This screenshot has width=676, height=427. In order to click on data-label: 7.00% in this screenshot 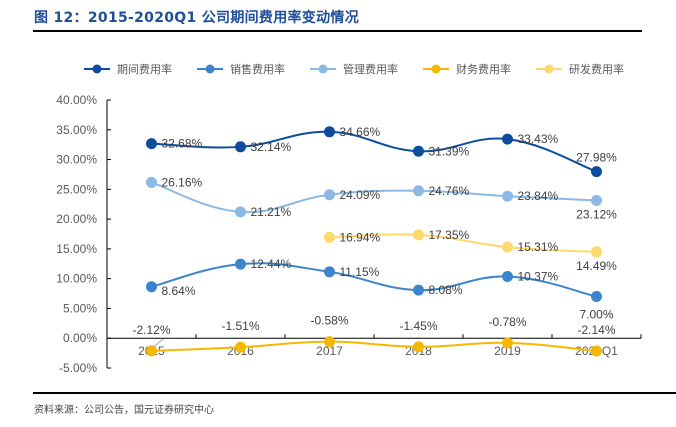, I will do `click(596, 315)`.